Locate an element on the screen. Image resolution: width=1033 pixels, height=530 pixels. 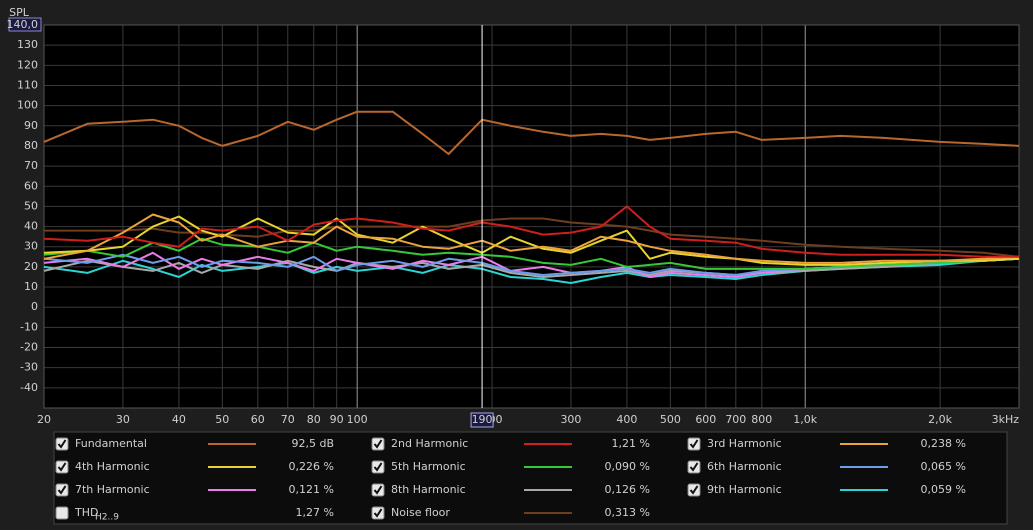
x-tick-label: 50 is located at coordinates (222, 419).